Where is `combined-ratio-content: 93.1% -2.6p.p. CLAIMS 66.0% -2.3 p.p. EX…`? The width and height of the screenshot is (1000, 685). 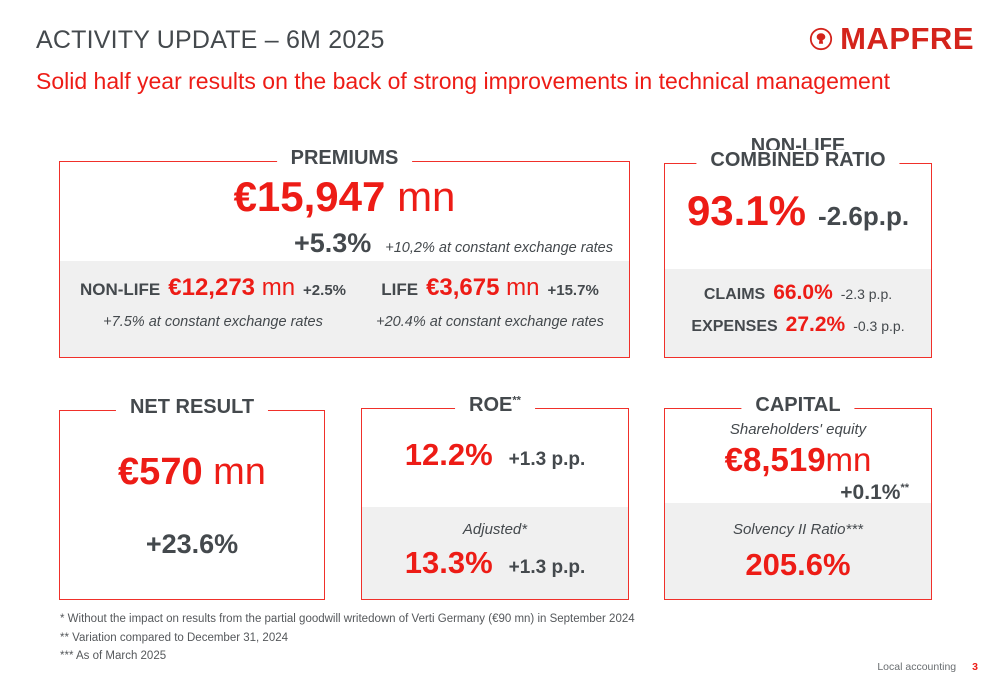
combined-ratio-content: 93.1% -2.6p.p. CLAIMS 66.0% -2.3 p.p. EX… is located at coordinates (798, 260).